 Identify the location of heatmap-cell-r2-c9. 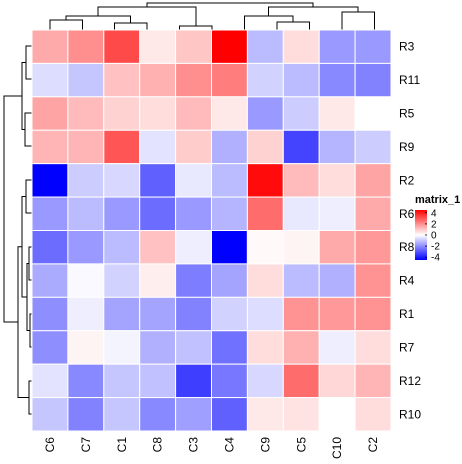
(265, 180).